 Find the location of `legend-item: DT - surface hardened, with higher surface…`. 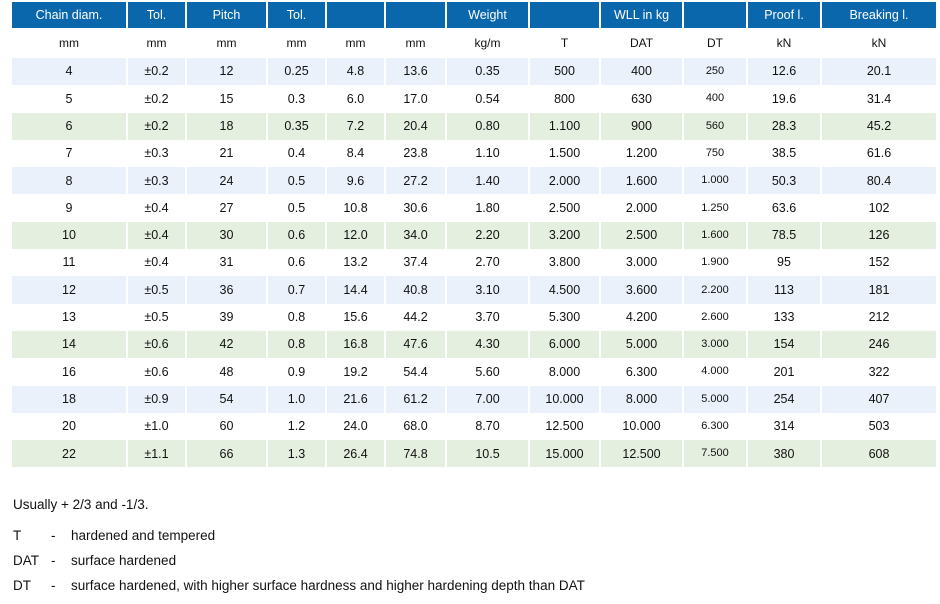

legend-item: DT - surface hardened, with higher surface… is located at coordinates (299, 591).